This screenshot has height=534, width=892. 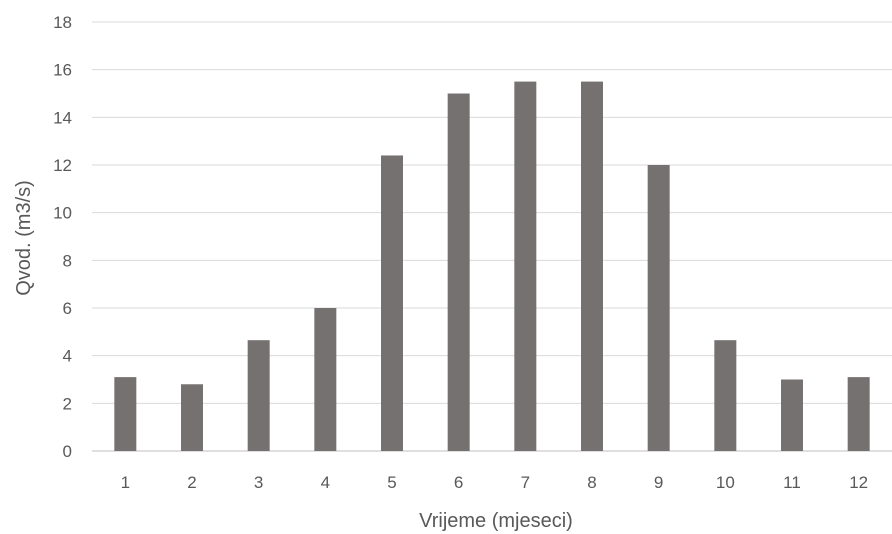 What do you see at coordinates (67, 356) in the screenshot?
I see `y-tick-label: 4` at bounding box center [67, 356].